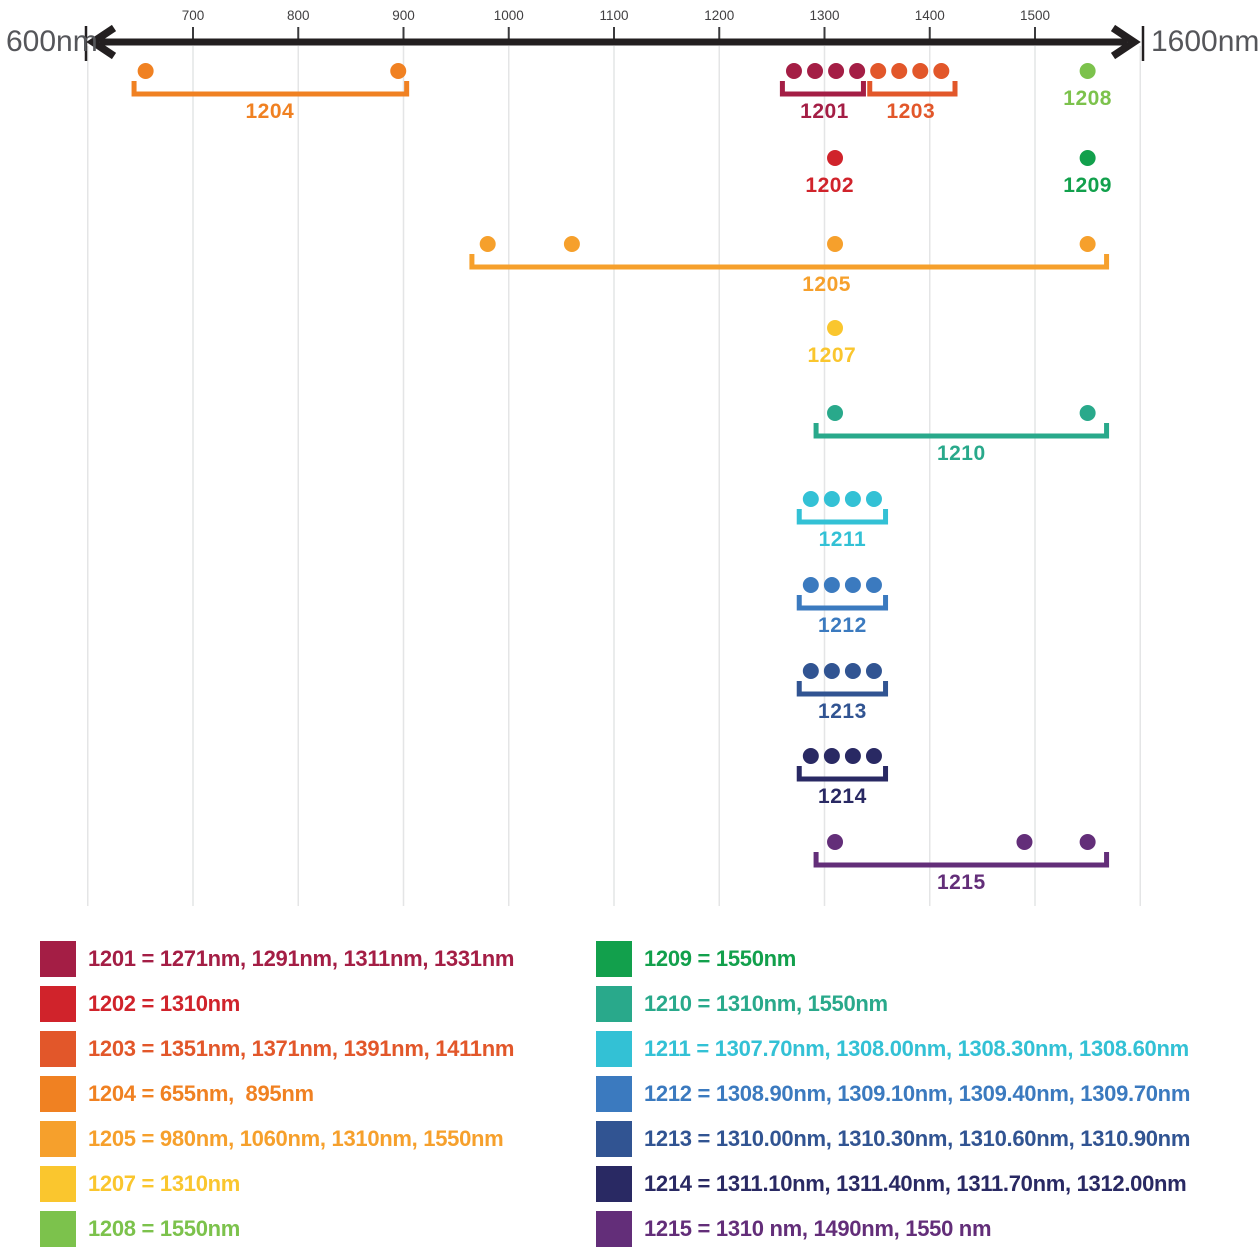 The height and width of the screenshot is (1252, 1259). What do you see at coordinates (930, 15) in the screenshot?
I see `axis-tick-label-1400: 1400` at bounding box center [930, 15].